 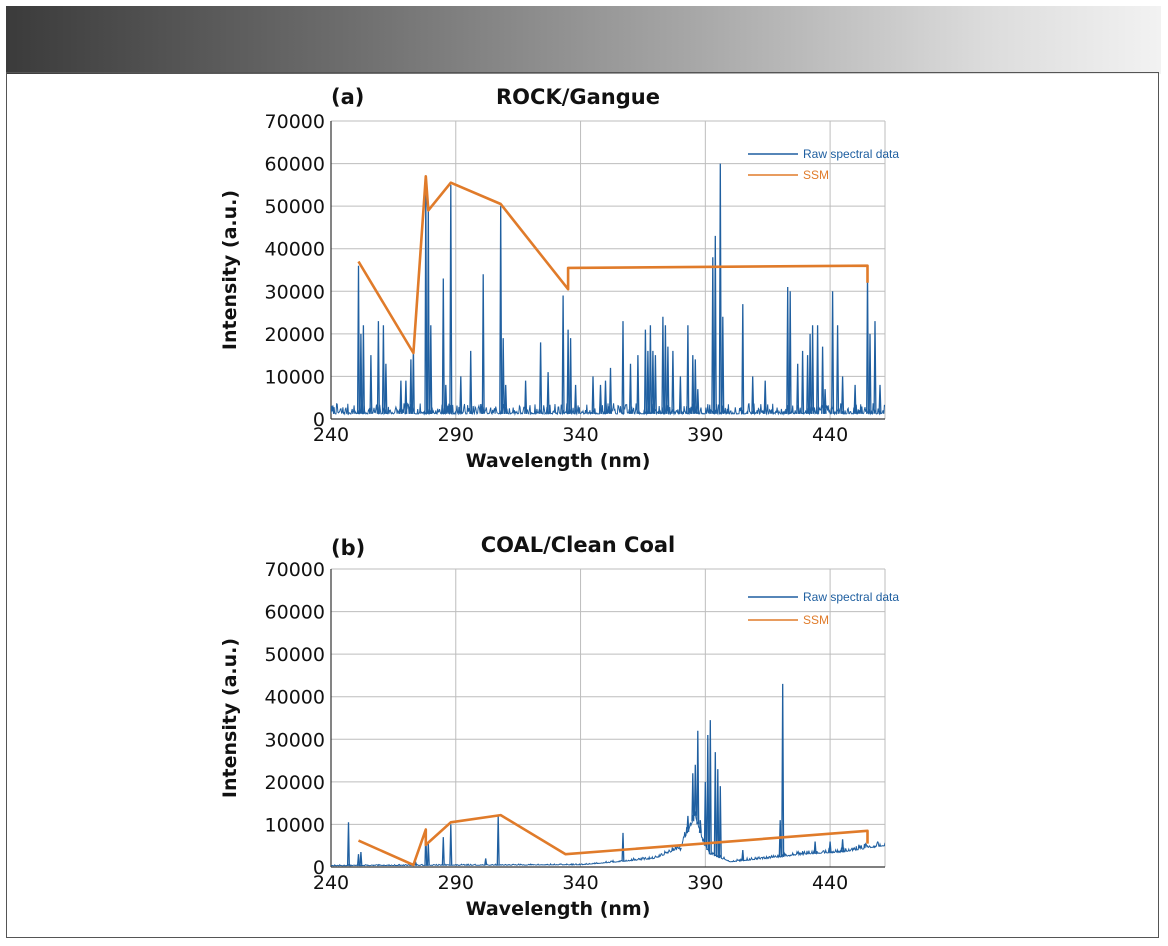 I want to click on legend-label-ssm: SSM, so click(x=816, y=175).